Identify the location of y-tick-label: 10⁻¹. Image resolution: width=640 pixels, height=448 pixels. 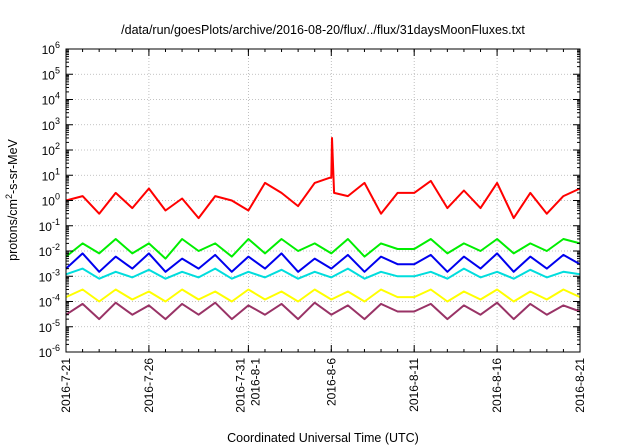
(49, 225).